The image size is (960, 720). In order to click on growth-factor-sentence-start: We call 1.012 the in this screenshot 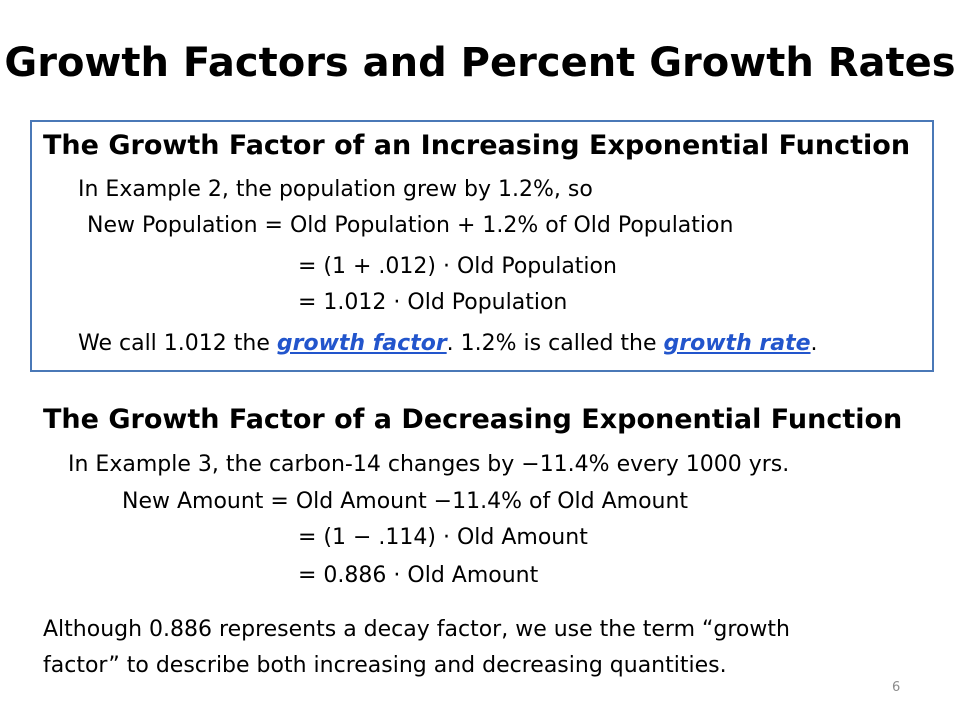, I will do `click(177, 343)`.